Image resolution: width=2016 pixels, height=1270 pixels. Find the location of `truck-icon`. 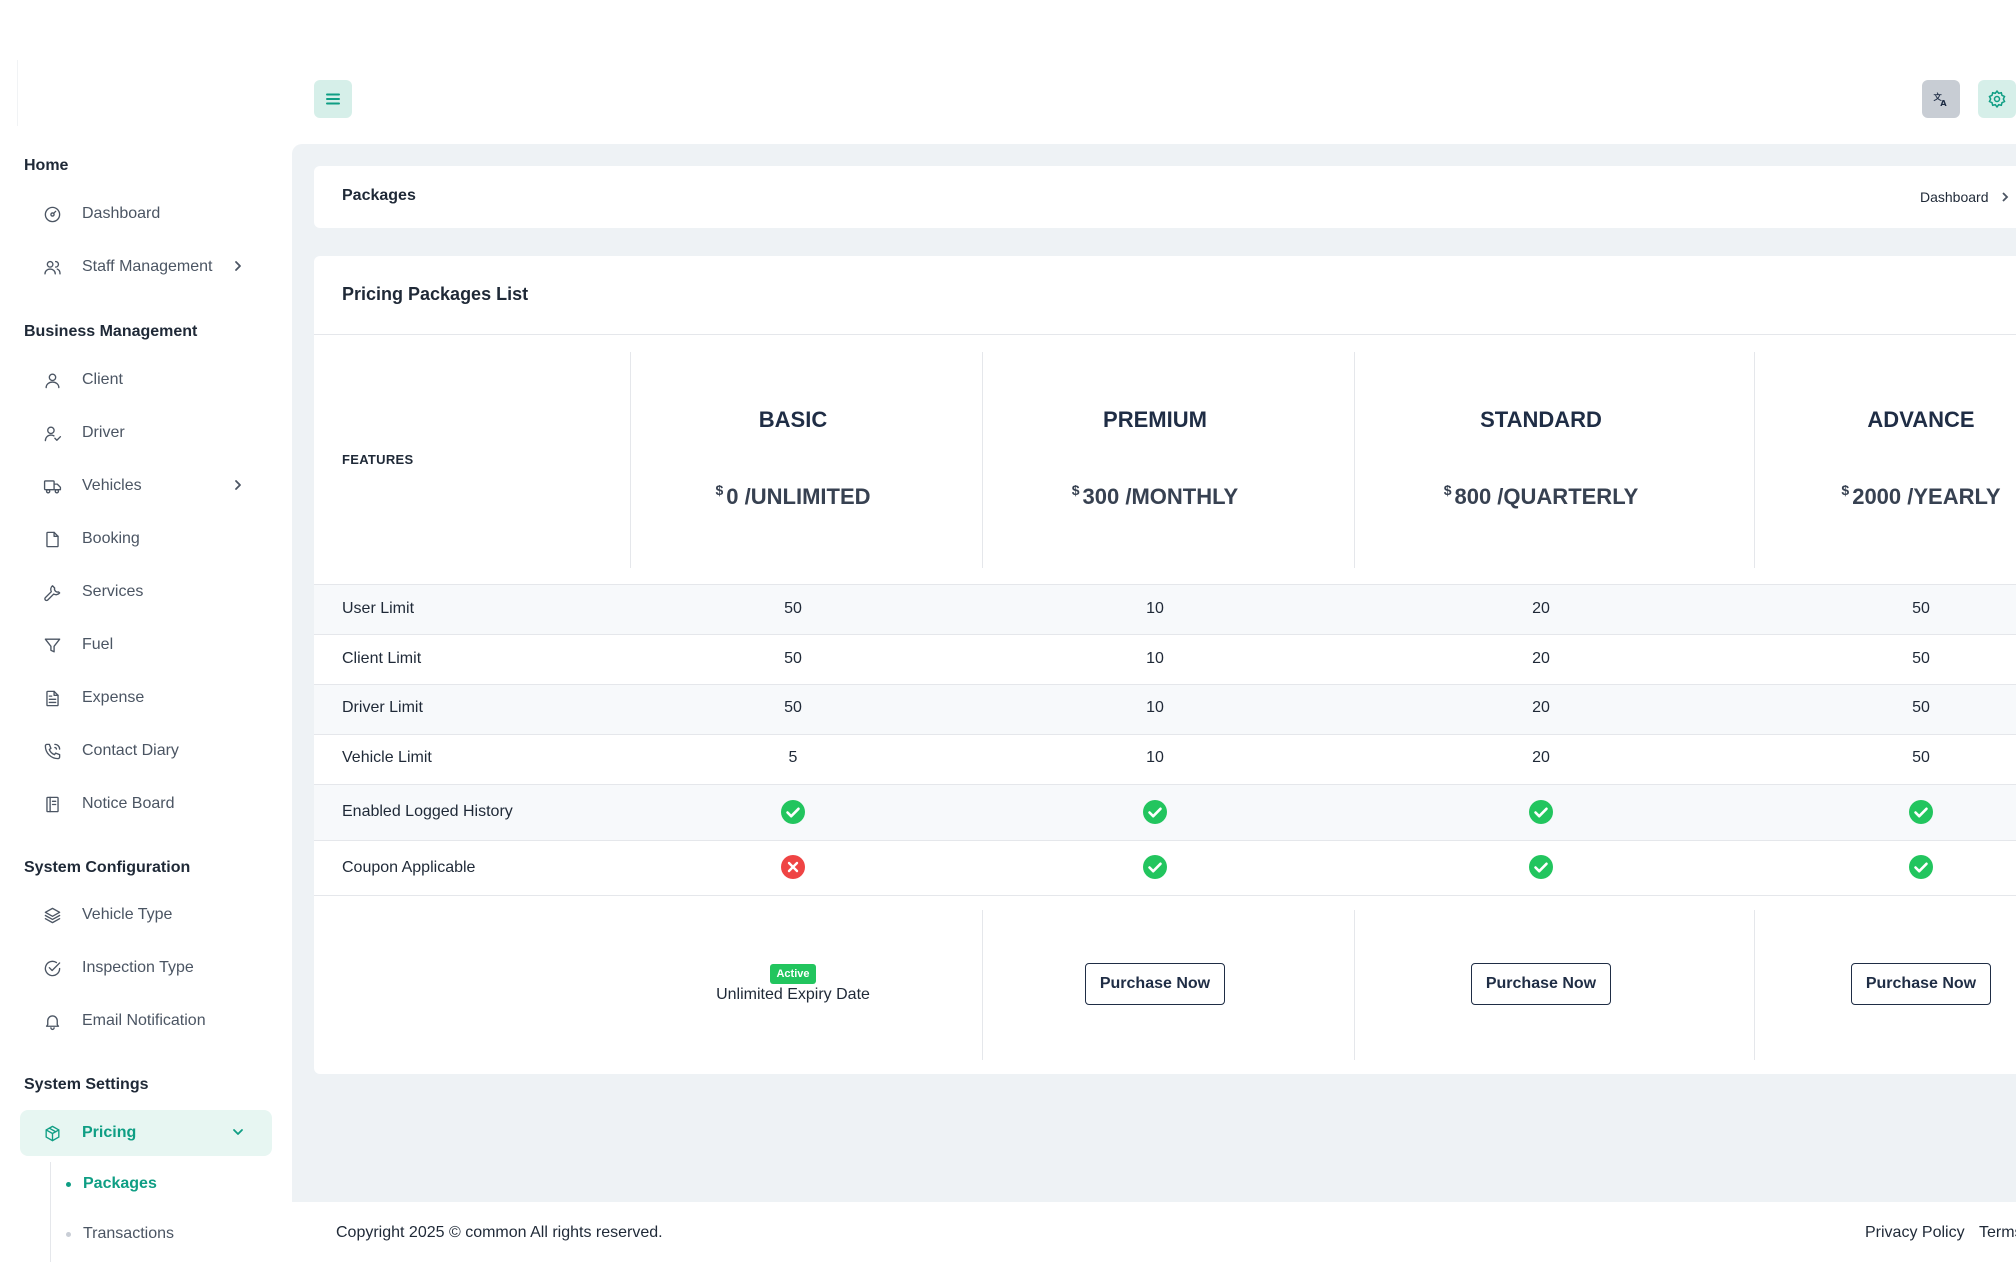

truck-icon is located at coordinates (52, 486).